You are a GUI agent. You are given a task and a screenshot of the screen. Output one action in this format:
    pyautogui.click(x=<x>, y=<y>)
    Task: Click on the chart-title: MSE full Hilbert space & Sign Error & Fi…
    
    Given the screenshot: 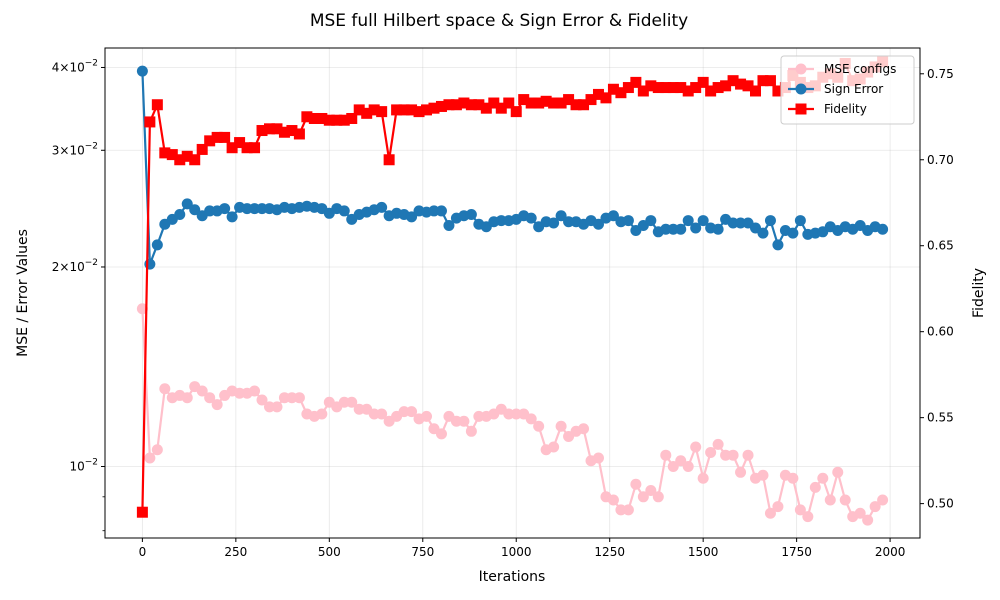 What is the action you would take?
    pyautogui.click(x=499, y=21)
    